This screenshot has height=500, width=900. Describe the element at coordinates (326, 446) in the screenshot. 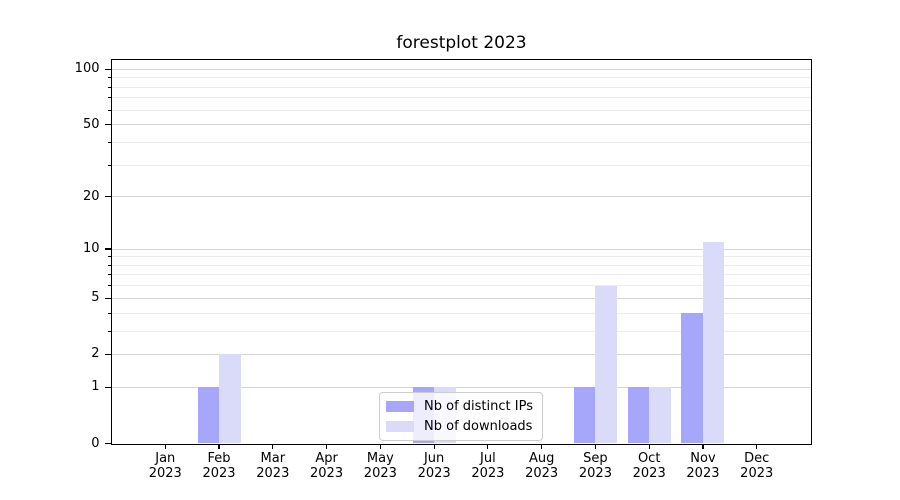

I see `x-tick-apr` at that location.